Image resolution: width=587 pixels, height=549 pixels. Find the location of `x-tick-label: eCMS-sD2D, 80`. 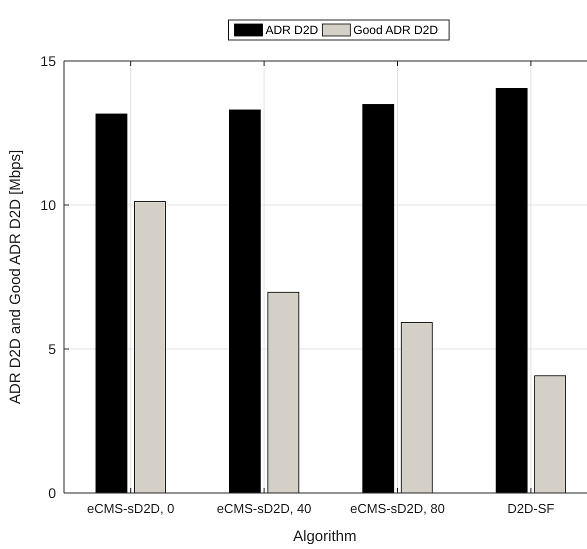

x-tick-label: eCMS-sD2D, 80 is located at coordinates (397, 508).